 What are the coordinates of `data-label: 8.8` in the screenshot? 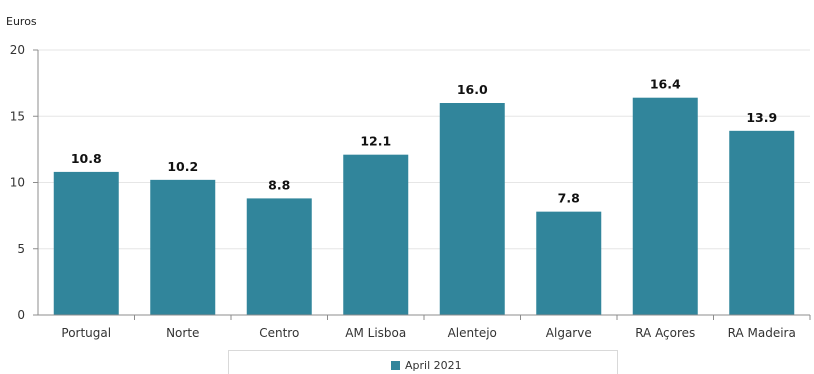 It's located at (279, 184).